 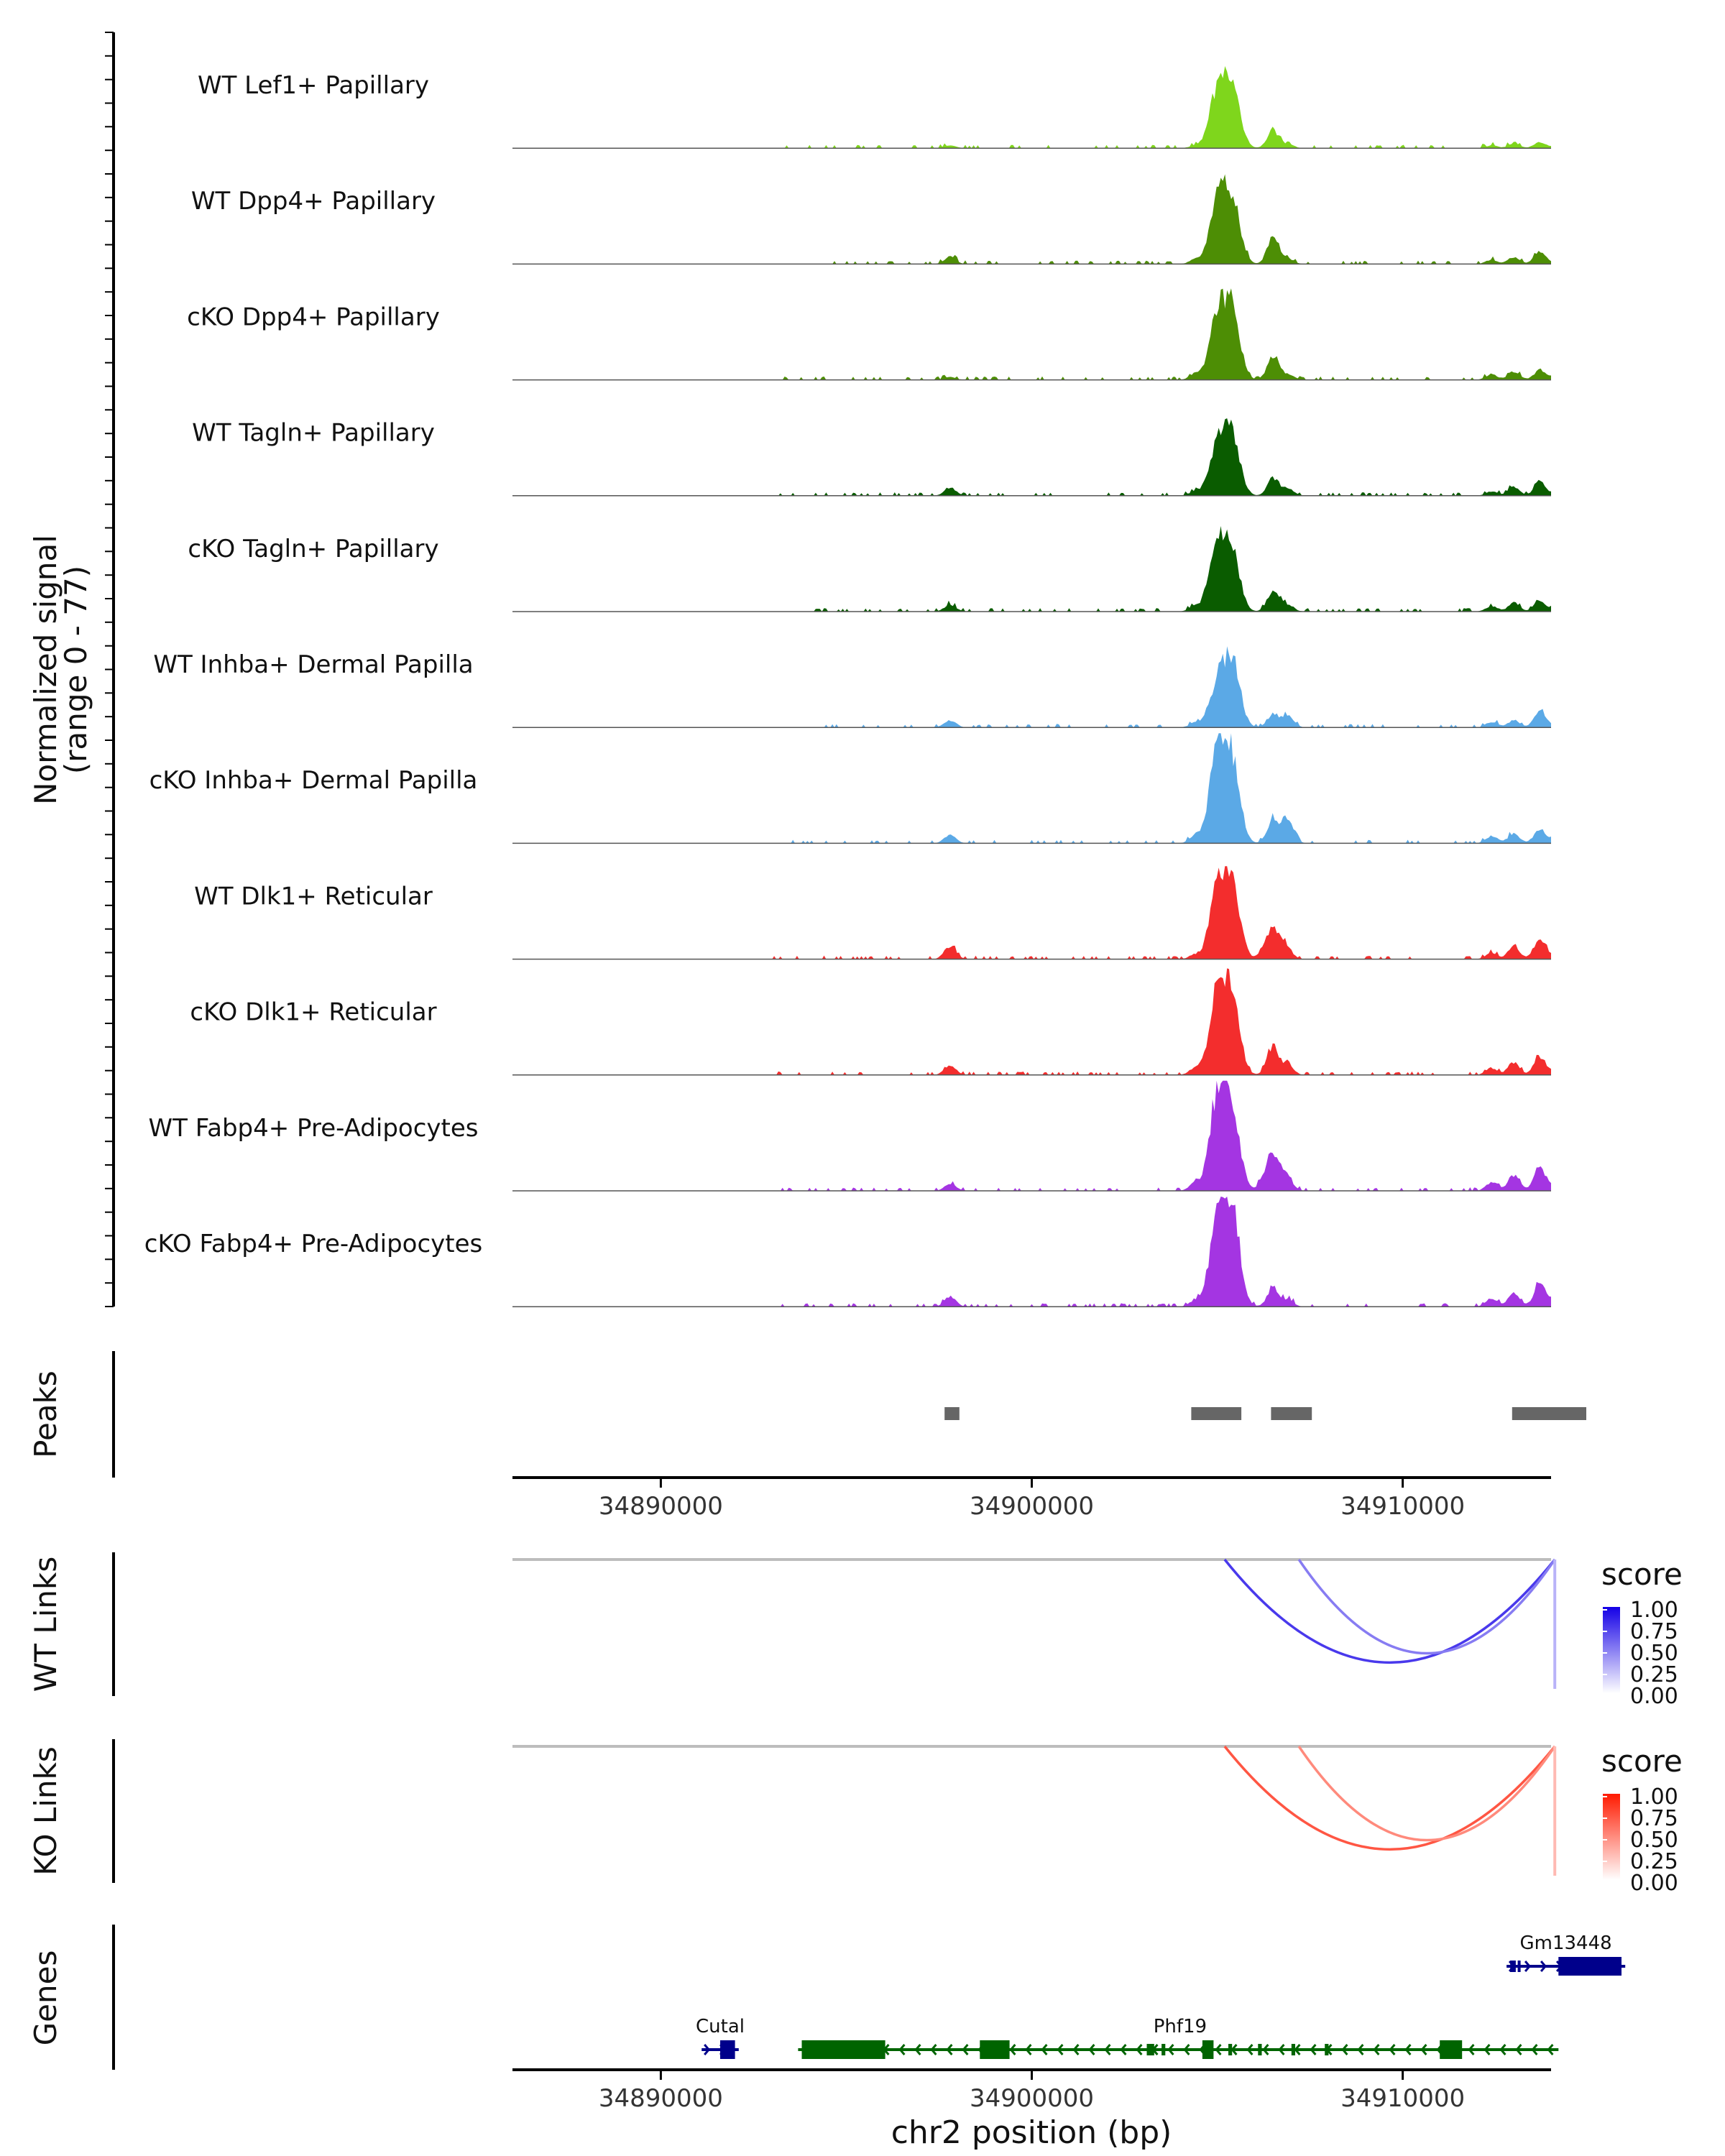 I want to click on signal-y-label-line1: Normalized signal, so click(x=45, y=670).